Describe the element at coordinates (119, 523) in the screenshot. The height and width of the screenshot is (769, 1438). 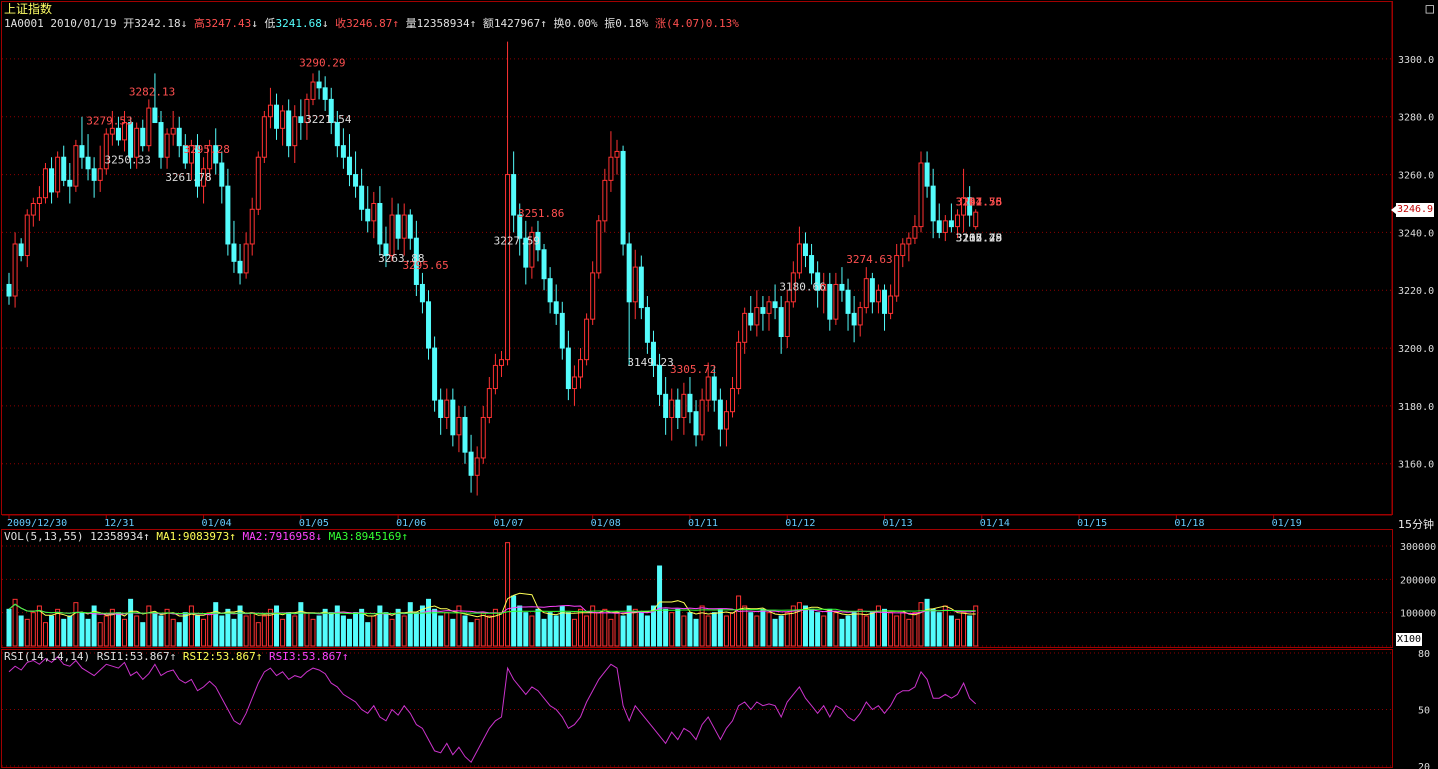
I see `date-tick-label: 12/31` at that location.